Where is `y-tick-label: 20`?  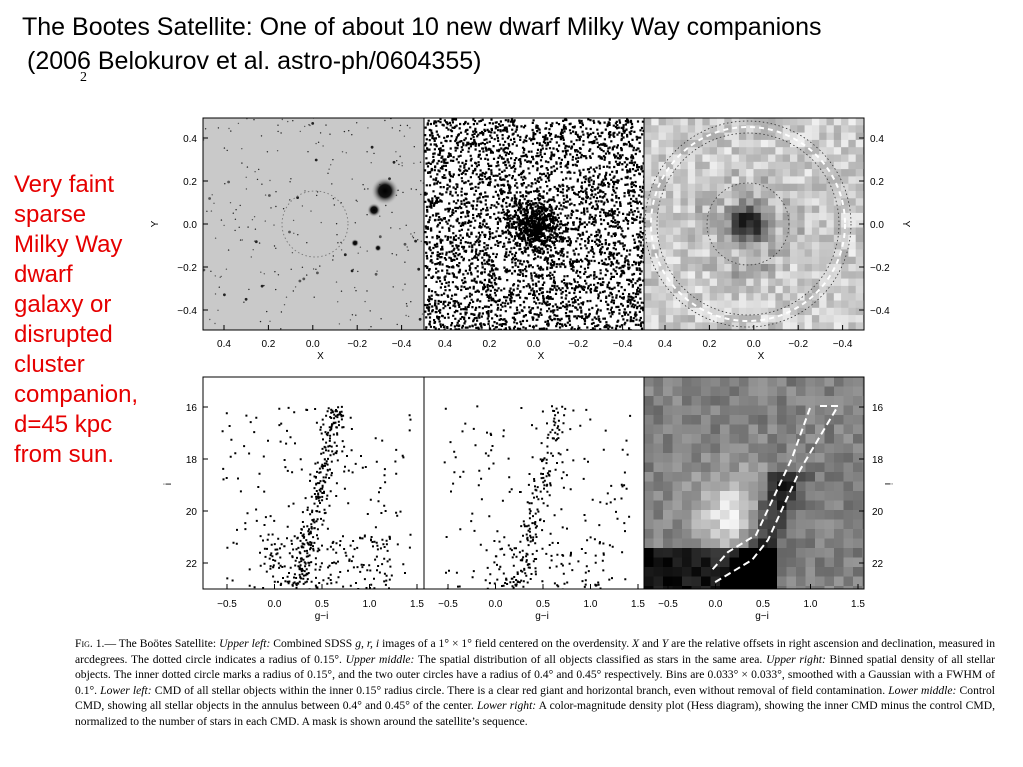
y-tick-label: 20 is located at coordinates (878, 512).